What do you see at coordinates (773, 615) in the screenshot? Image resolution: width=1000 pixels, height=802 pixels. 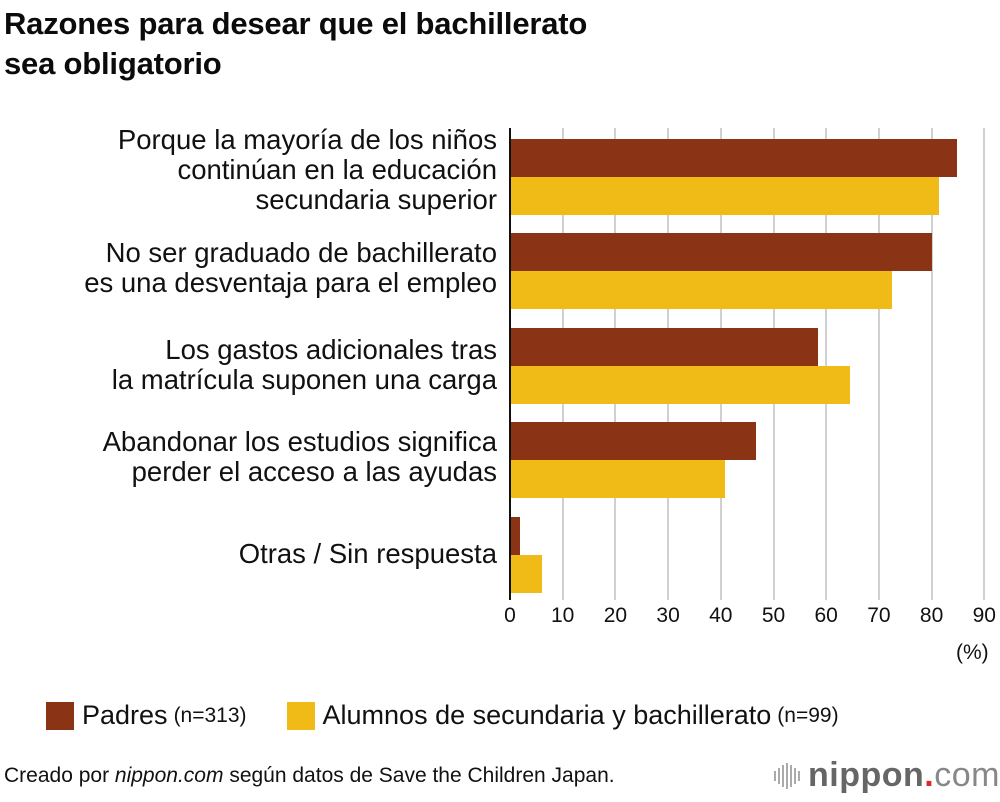 I see `x-tick-label: 50` at bounding box center [773, 615].